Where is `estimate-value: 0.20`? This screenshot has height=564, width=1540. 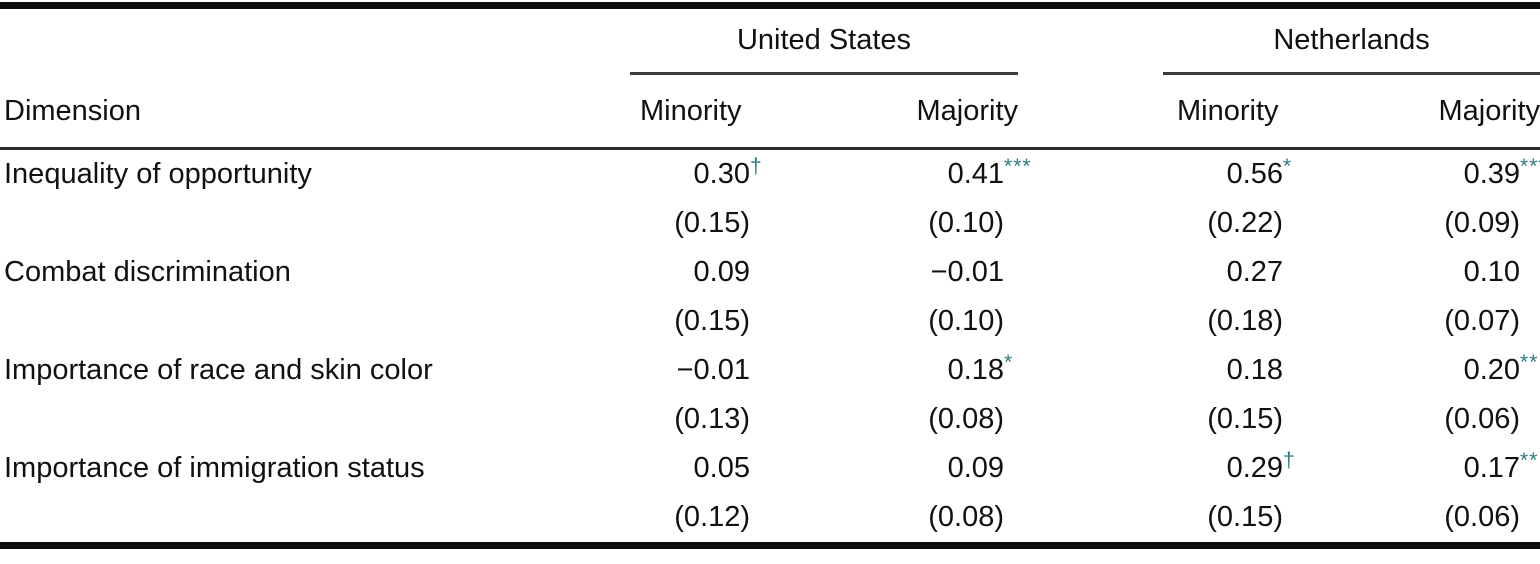 estimate-value: 0.20 is located at coordinates (1492, 370).